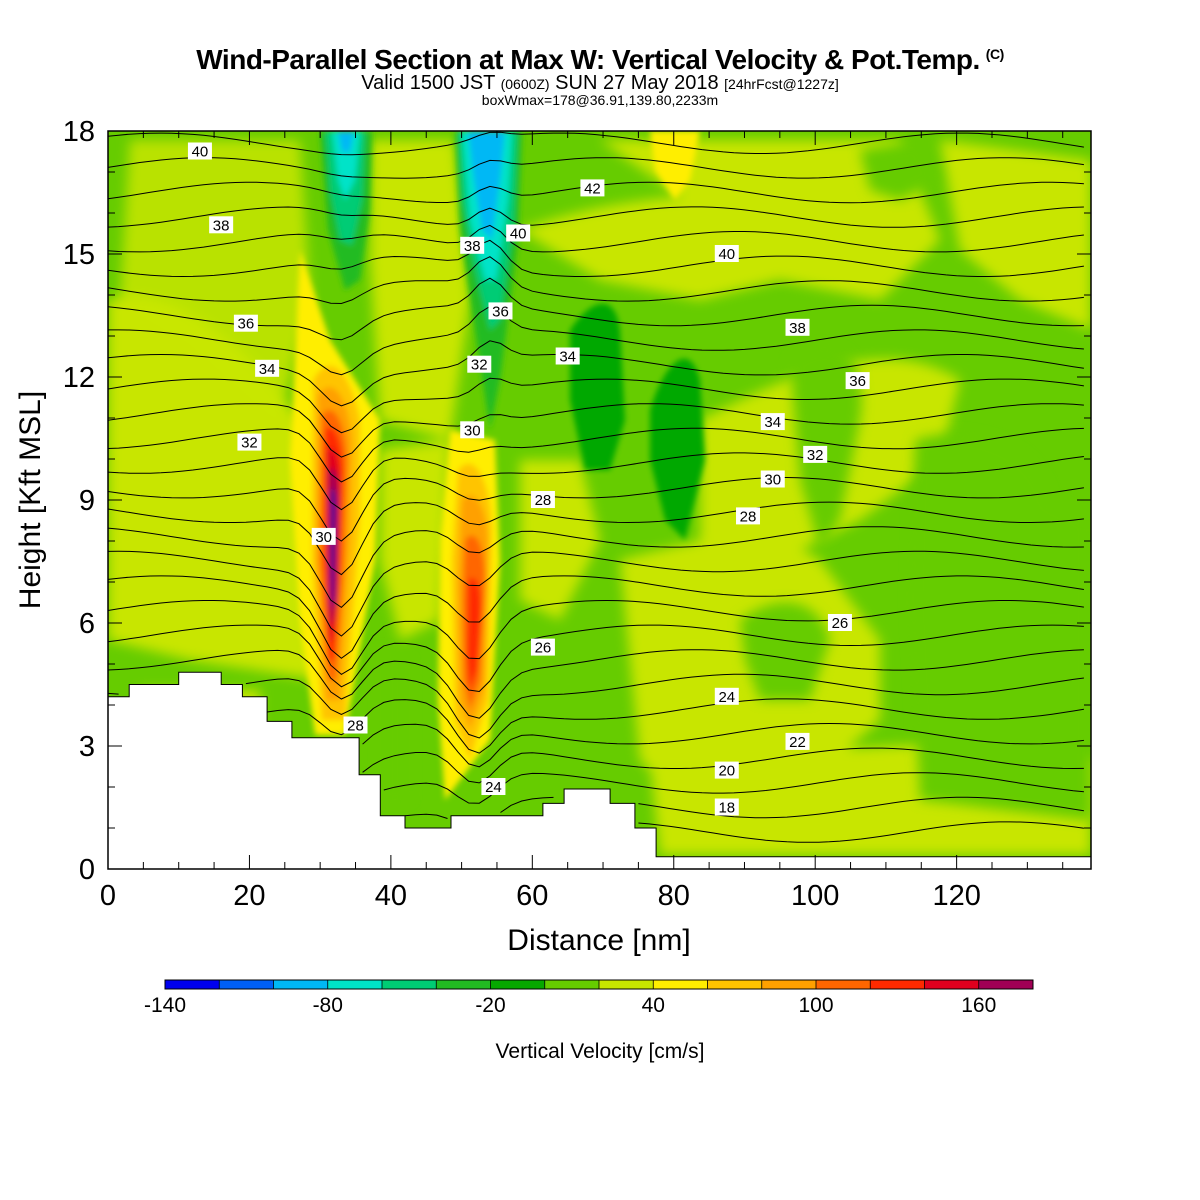 This screenshot has width=1200, height=1200. I want to click on chart-info-line: boxWmax=178@36.91,139.80,2233m, so click(600, 100).